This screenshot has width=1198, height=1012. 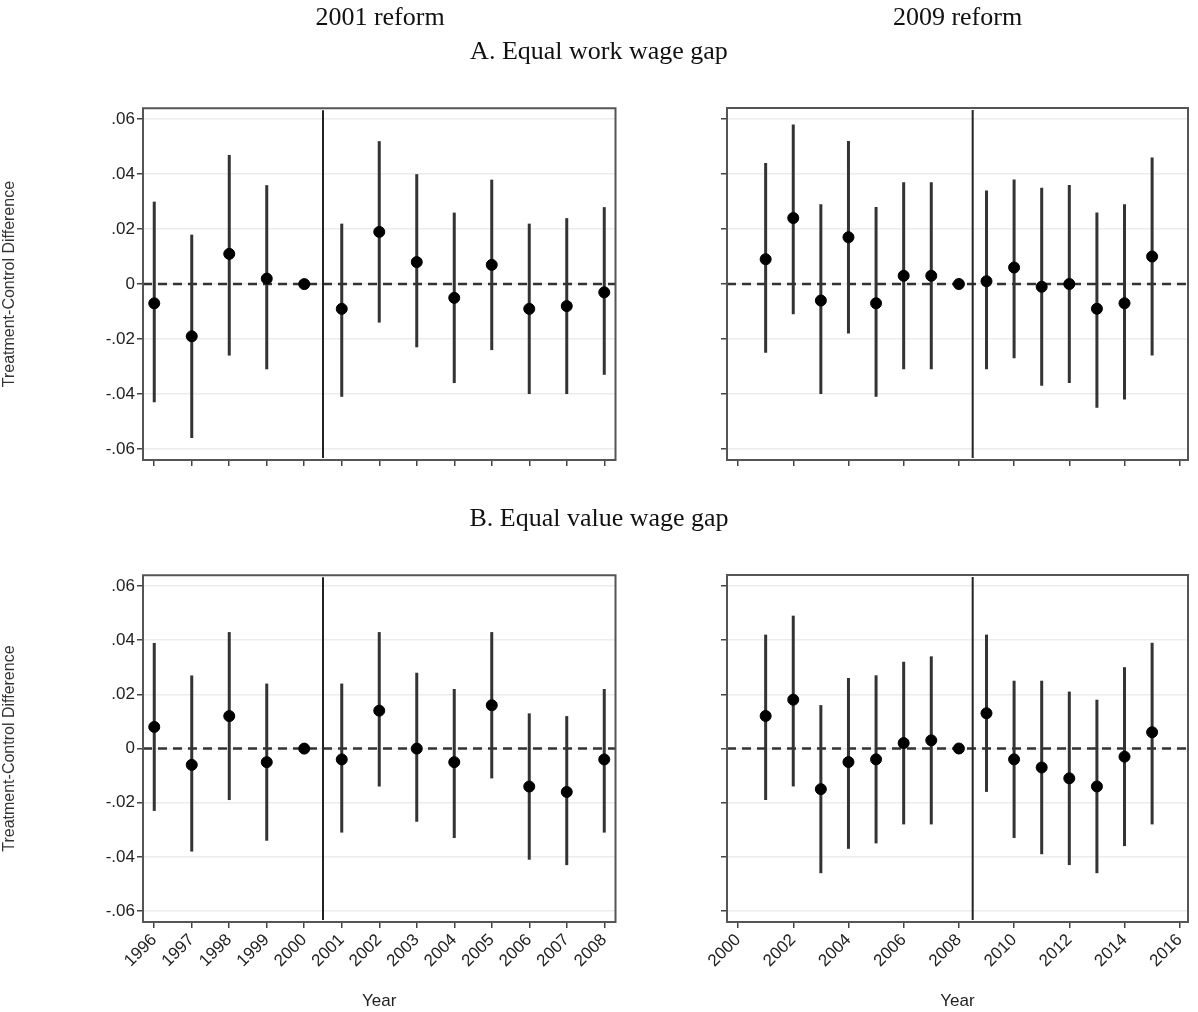 What do you see at coordinates (599, 51) in the screenshot?
I see `chart-subtitle: A. Equal work wage gap` at bounding box center [599, 51].